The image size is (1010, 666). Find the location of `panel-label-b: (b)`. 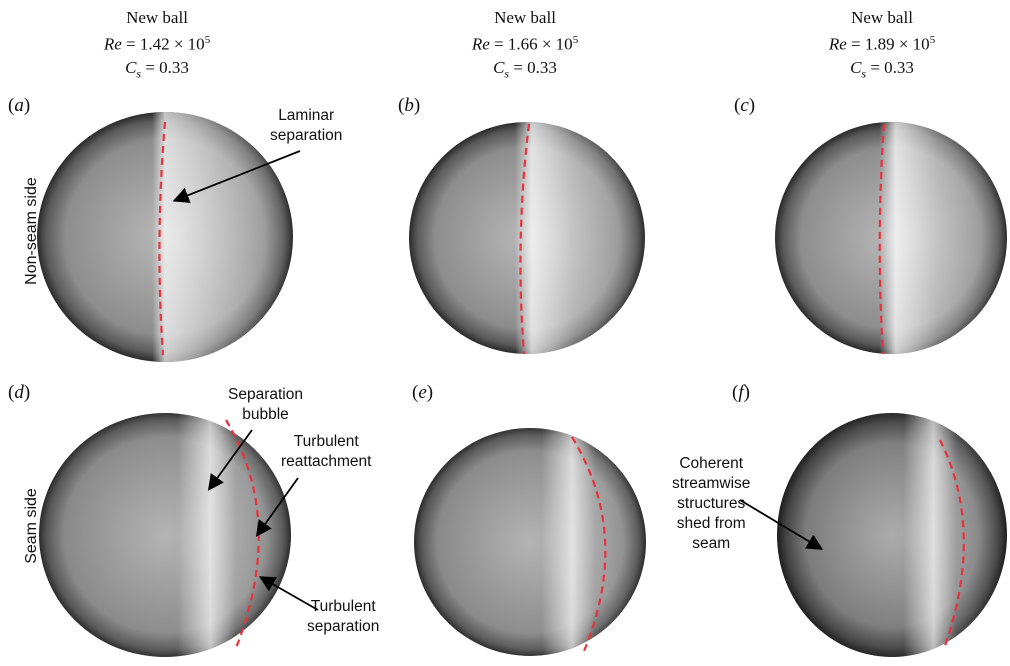

panel-label-b: (b) is located at coordinates (409, 105).